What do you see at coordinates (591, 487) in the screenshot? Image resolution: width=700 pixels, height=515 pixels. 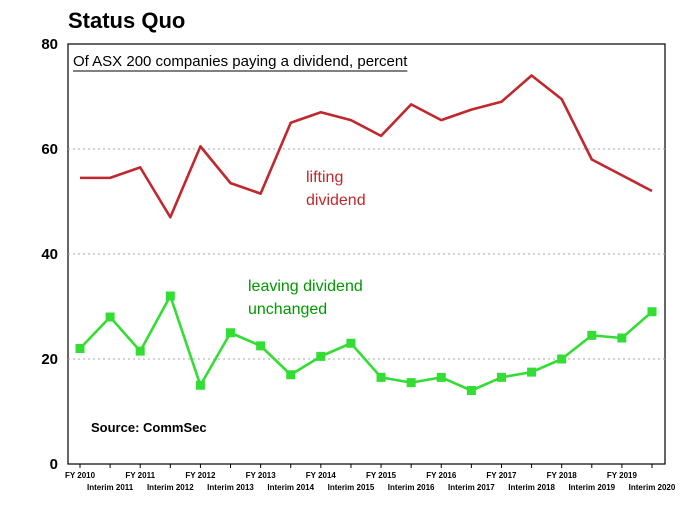 I see `x-tick-label: Interim 2019` at bounding box center [591, 487].